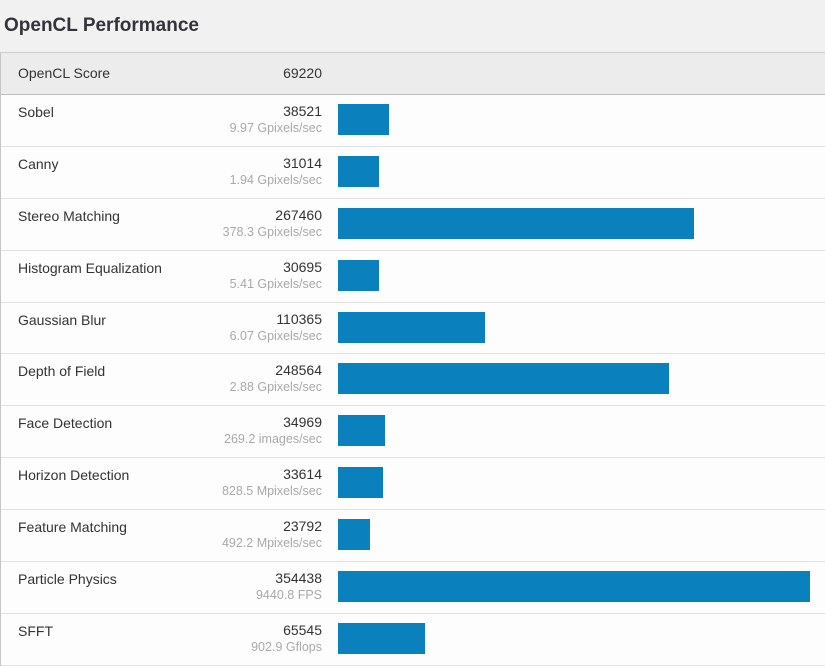 The image size is (825, 666). I want to click on benchmark-name: Particle Physics, so click(67, 579).